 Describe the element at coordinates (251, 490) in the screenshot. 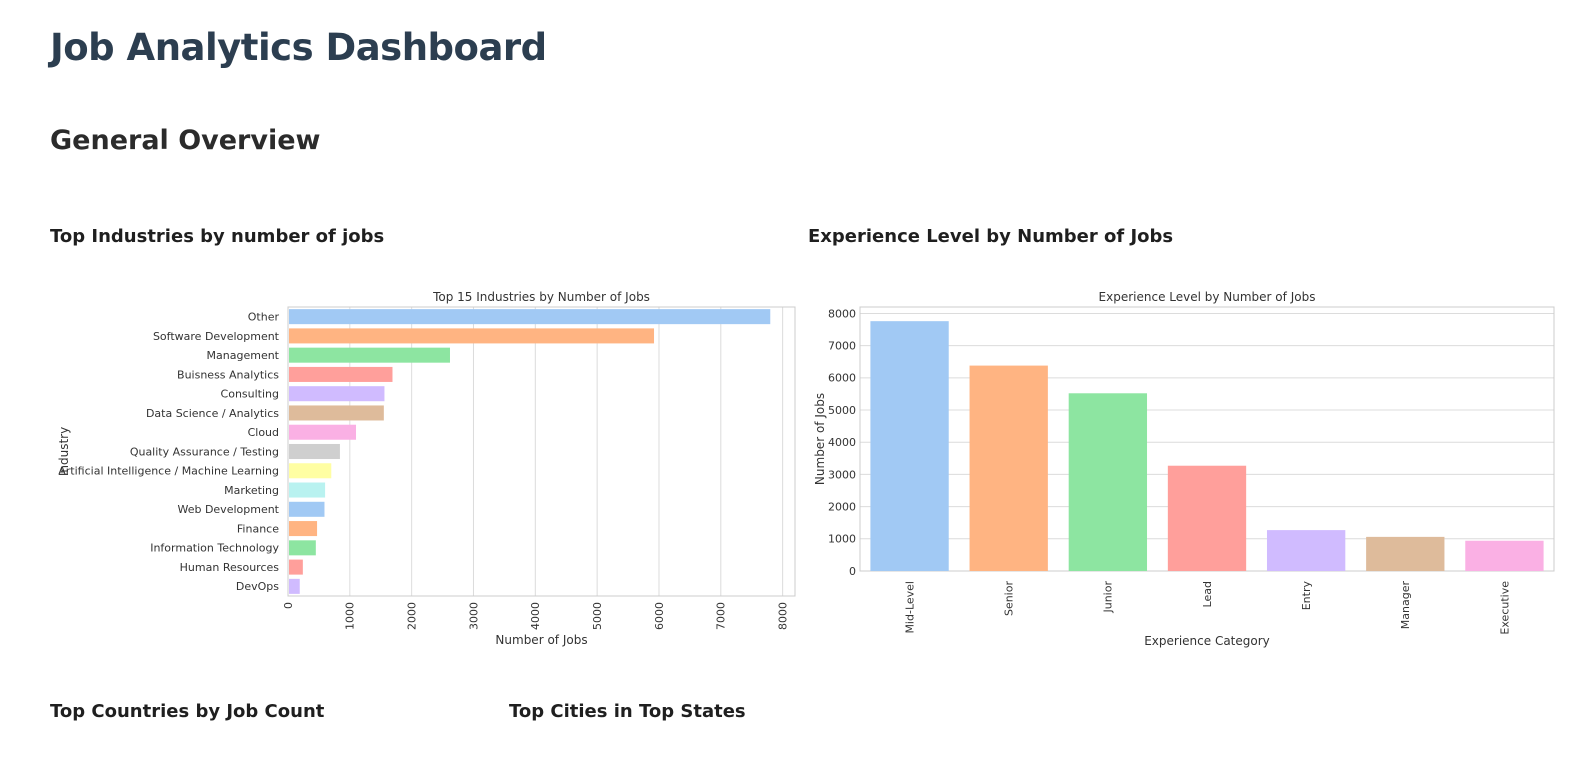

I see `y-tick-label: Marketing` at that location.